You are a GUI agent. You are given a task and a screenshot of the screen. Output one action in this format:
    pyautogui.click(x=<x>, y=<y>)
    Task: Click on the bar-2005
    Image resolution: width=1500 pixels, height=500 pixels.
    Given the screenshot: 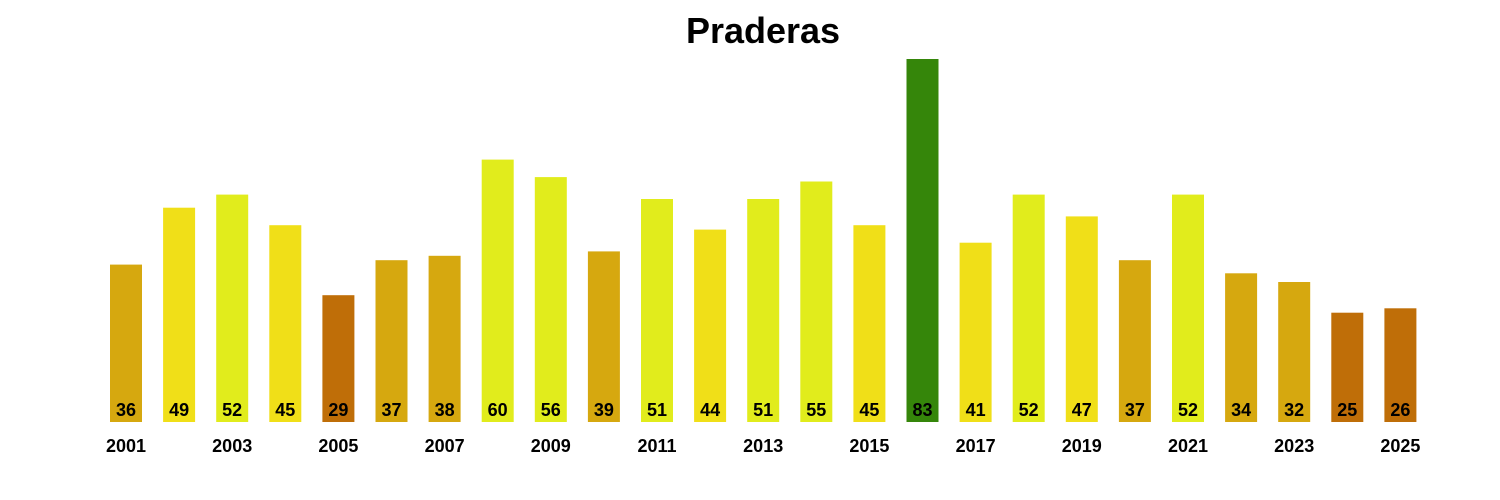 What is the action you would take?
    pyautogui.click(x=338, y=358)
    